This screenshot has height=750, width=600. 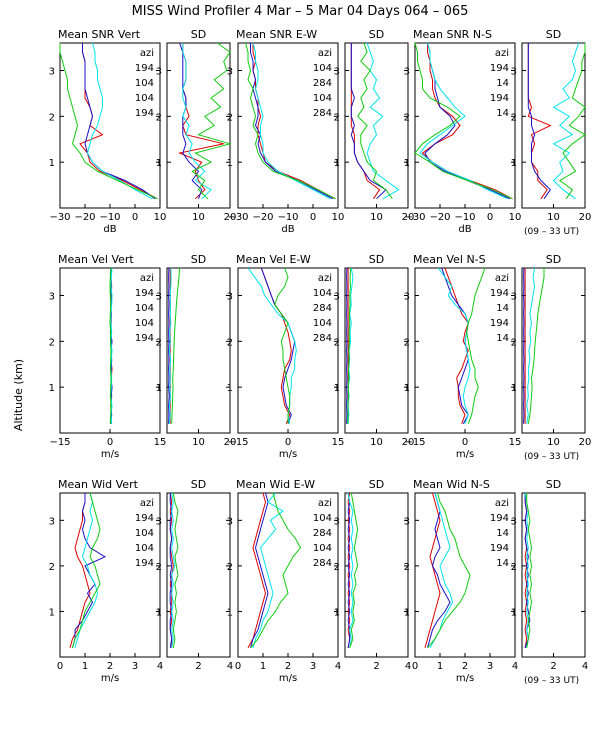 I want to click on x-tick-label: 3, so click(x=490, y=666).